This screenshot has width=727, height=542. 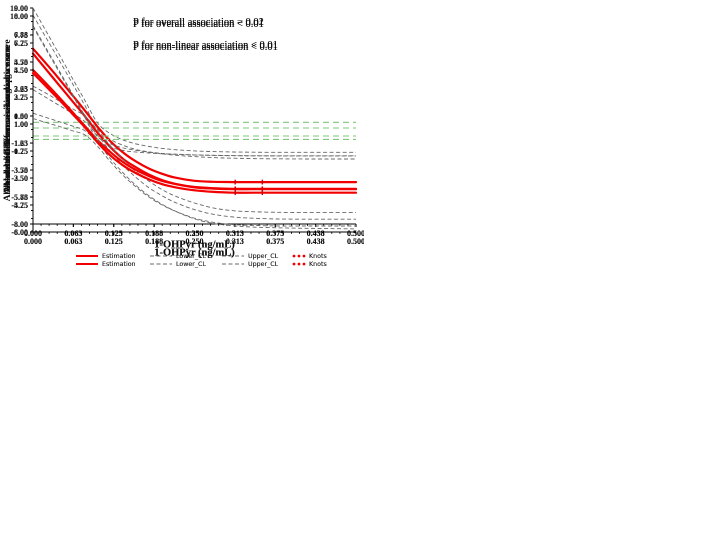 I want to click on y-tick-label: -4.25, so click(x=19, y=205).